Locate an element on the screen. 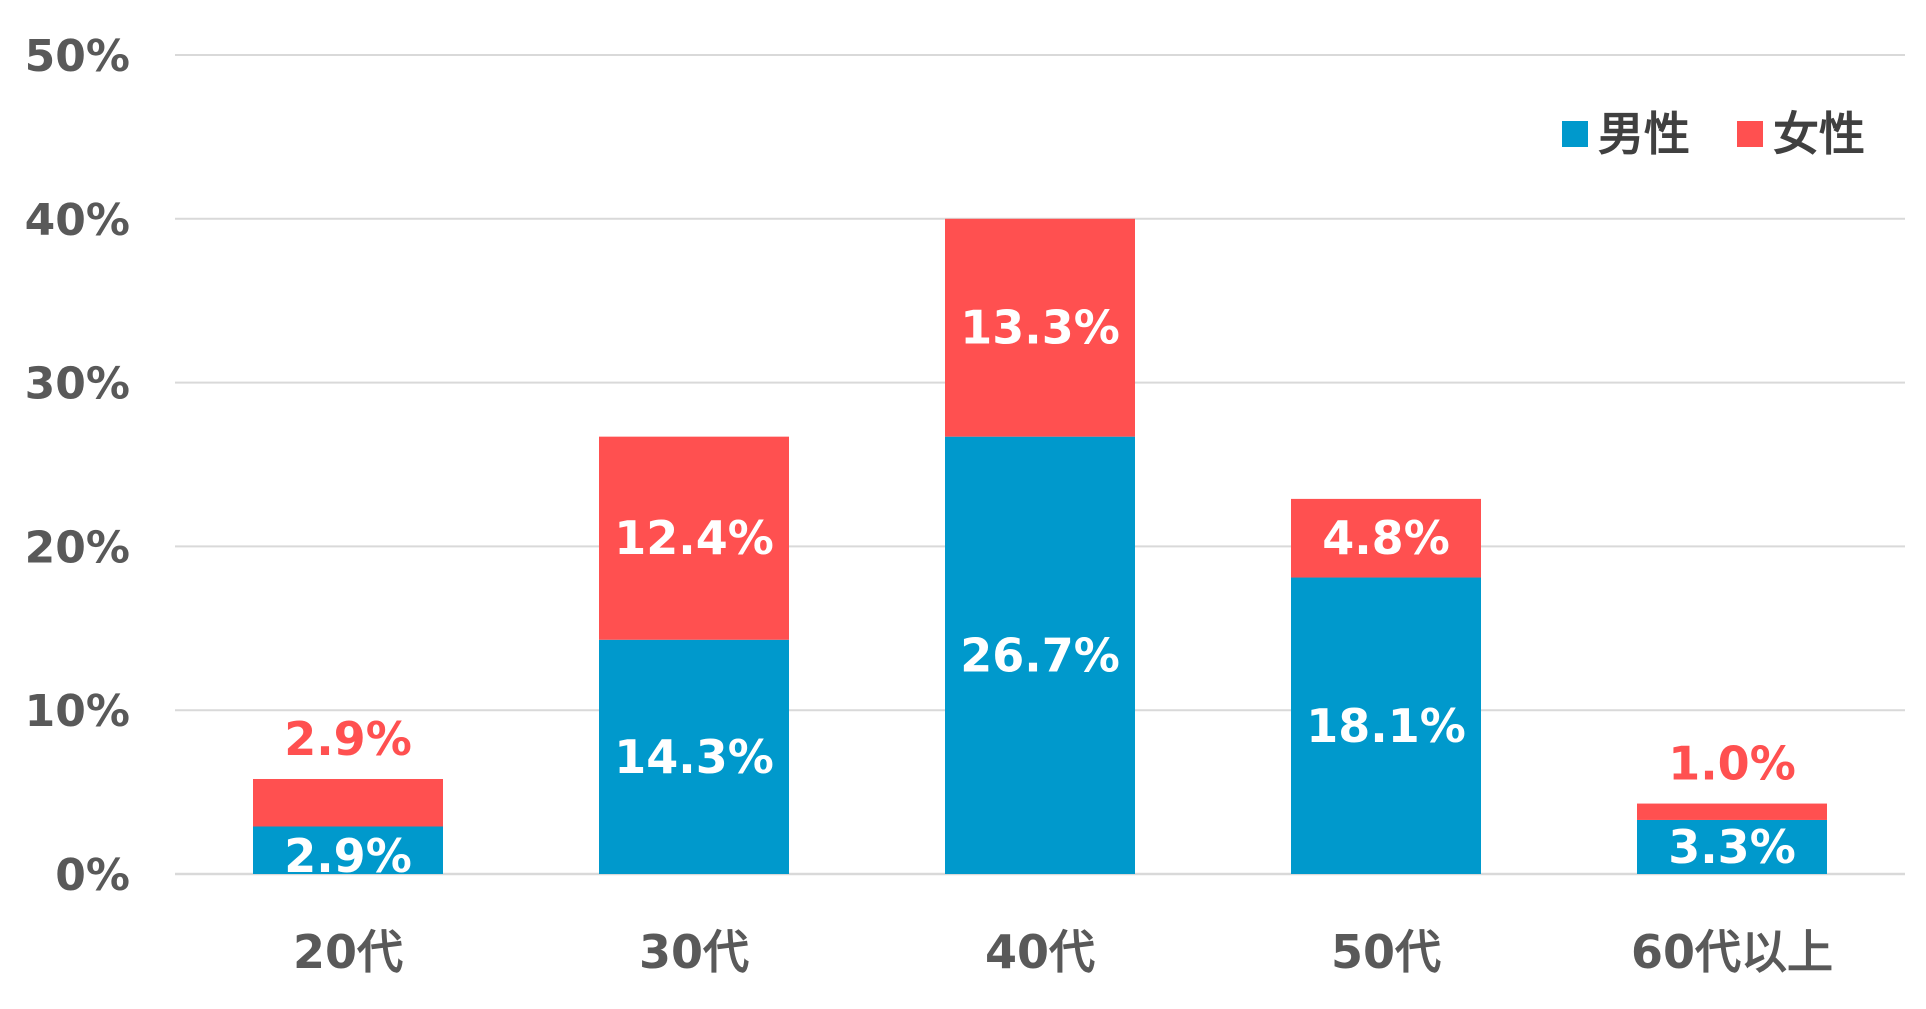 This screenshot has height=1009, width=1926. data-label: 3.3% is located at coordinates (1732, 847).